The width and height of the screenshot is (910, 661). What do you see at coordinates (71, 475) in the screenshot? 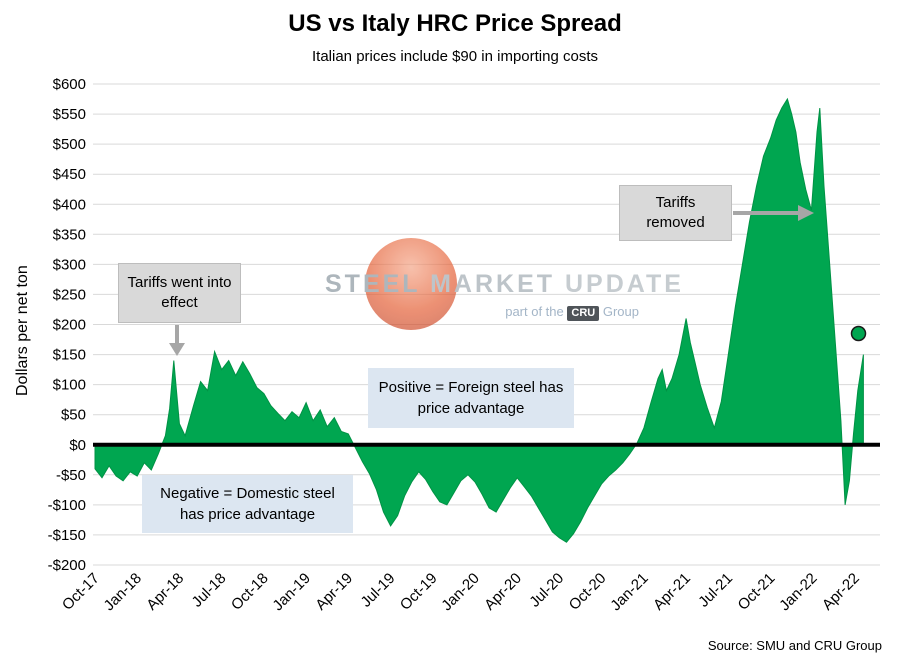
I see `y-tick-label: -$50` at bounding box center [71, 475].